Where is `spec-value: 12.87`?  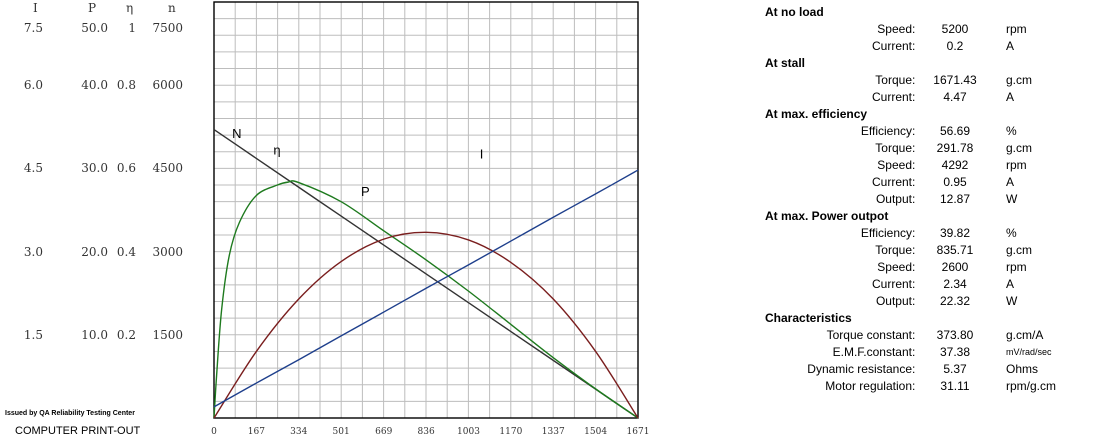
spec-value: 12.87 is located at coordinates (955, 199).